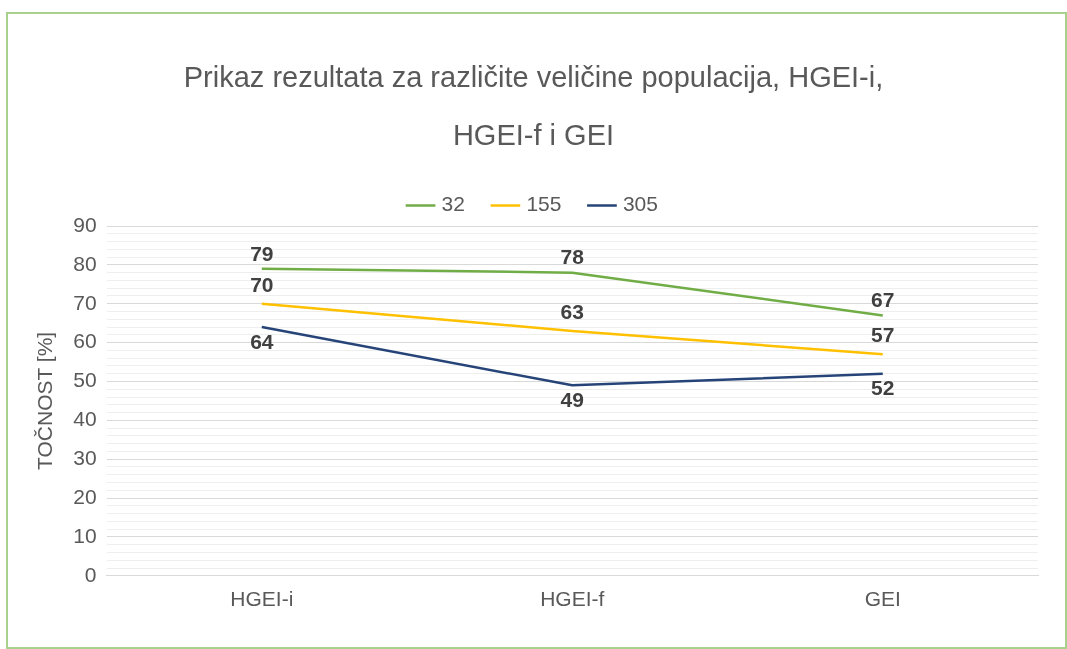 The height and width of the screenshot is (649, 1067). I want to click on y-tick-label: 0, so click(90, 574).